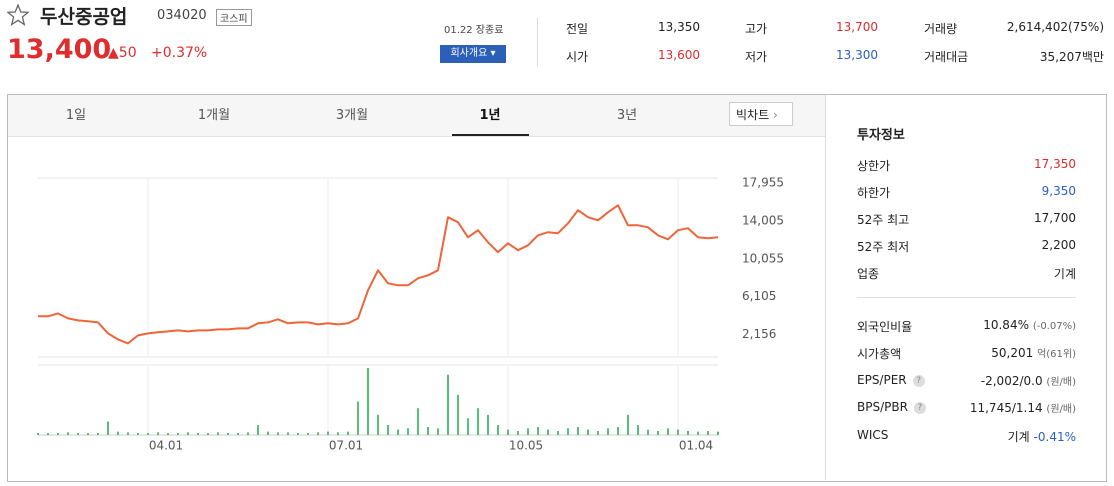  Describe the element at coordinates (352, 115) in the screenshot. I see `tab: 3개월` at that location.